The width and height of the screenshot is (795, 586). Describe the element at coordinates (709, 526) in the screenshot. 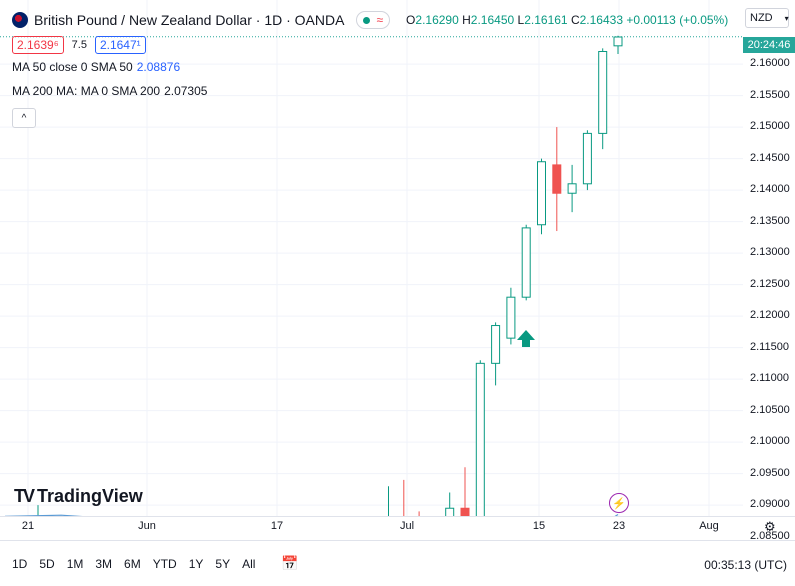

I see `time-tick-label: Aug` at that location.